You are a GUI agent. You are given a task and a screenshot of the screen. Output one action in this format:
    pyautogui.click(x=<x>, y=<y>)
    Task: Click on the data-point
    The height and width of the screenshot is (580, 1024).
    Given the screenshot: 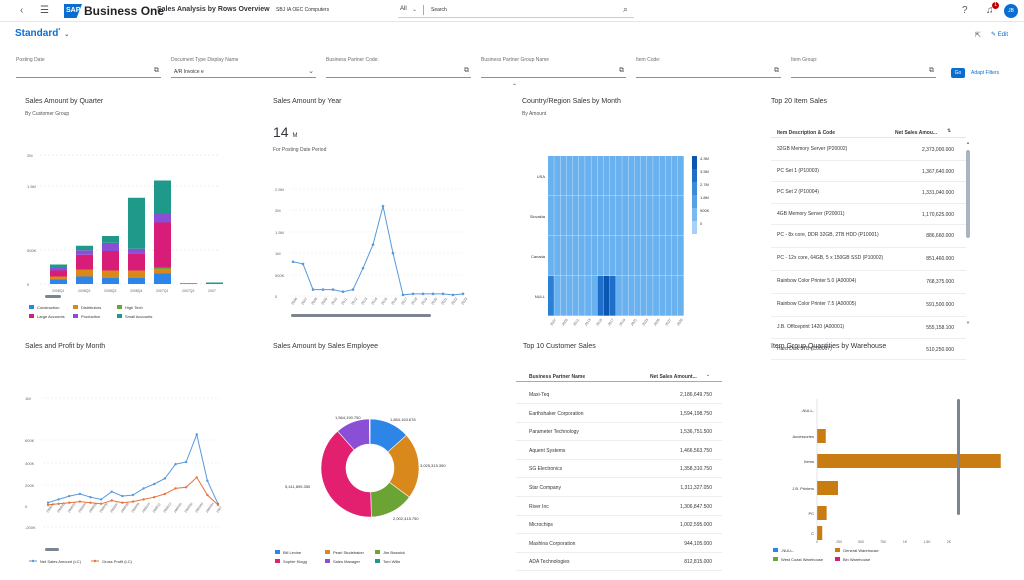 What is the action you would take?
    pyautogui.click(x=165, y=494)
    